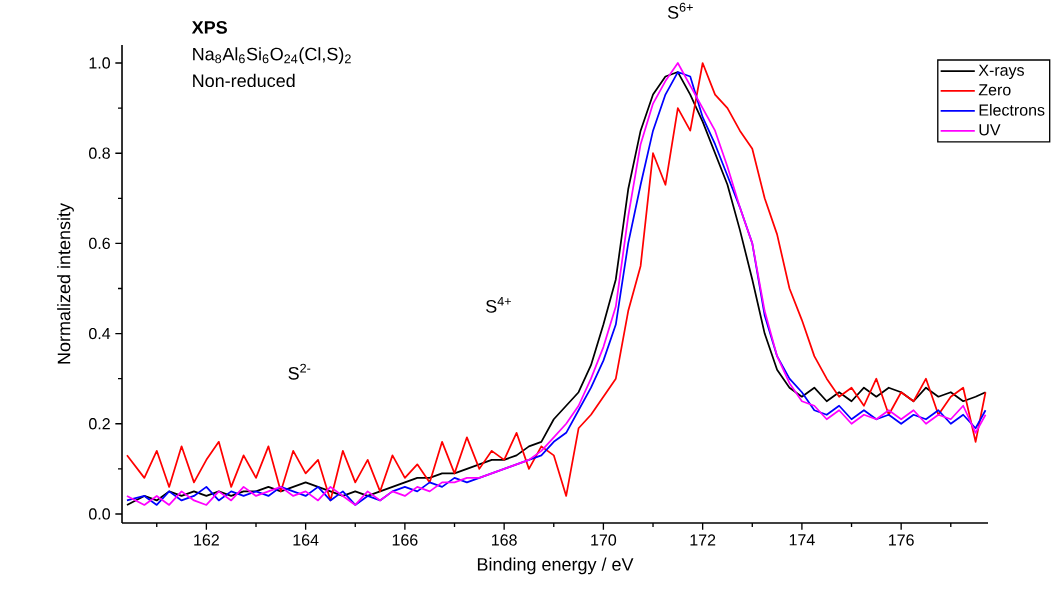 The width and height of the screenshot is (1052, 609). Describe the element at coordinates (99, 243) in the screenshot. I see `y-tick-label: 0.6` at that location.